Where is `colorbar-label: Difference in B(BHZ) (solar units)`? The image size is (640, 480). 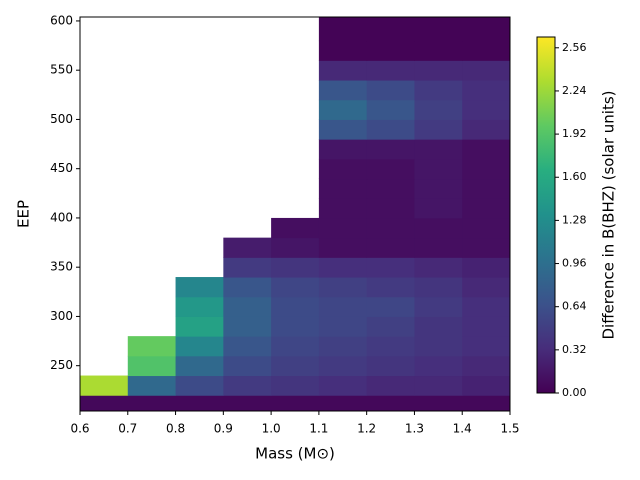 colorbar-label: Difference in B(BHZ) (solar units) is located at coordinates (609, 214).